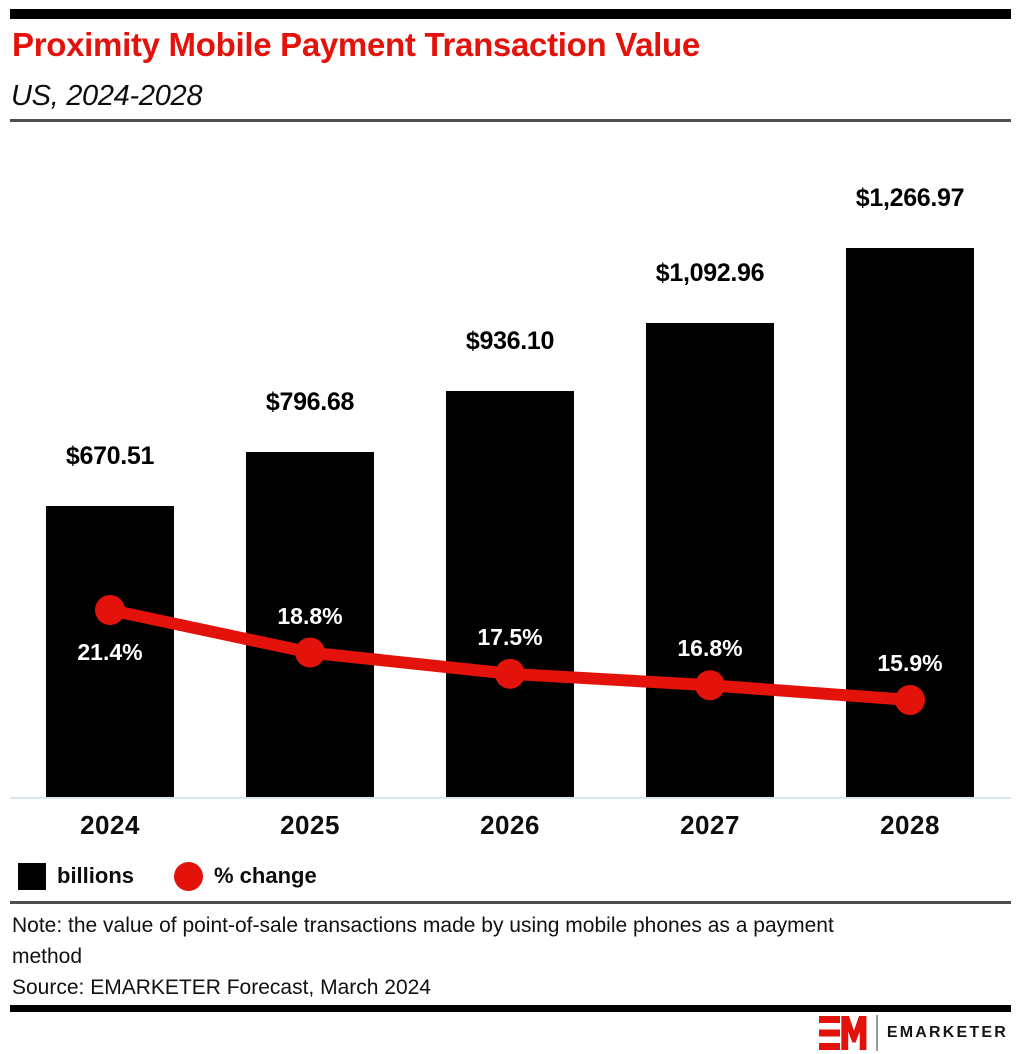 Image resolution: width=1020 pixels, height=1054 pixels. I want to click on logo-divider, so click(876, 1033).